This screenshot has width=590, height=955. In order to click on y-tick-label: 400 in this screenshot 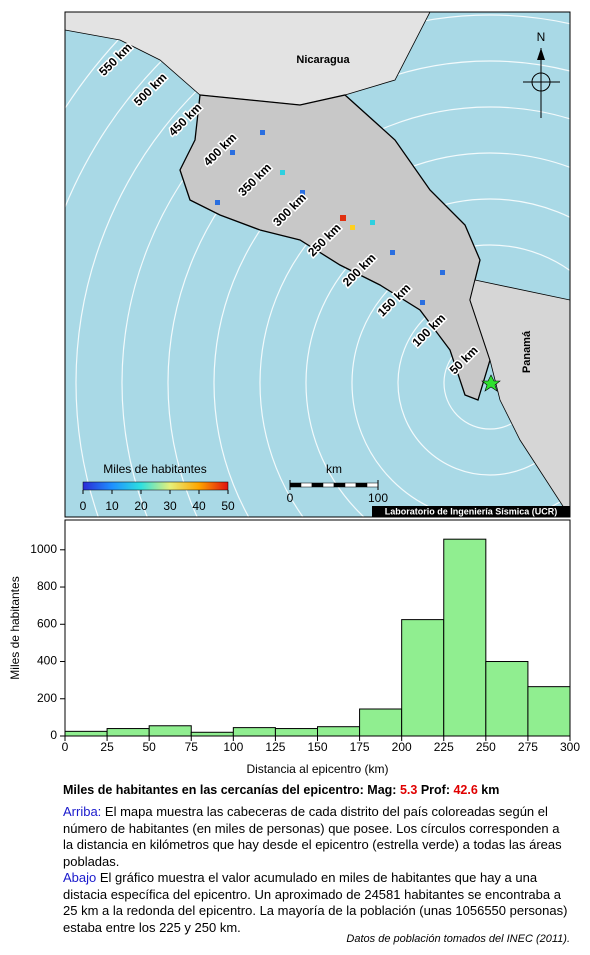, I will do `click(47, 661)`.